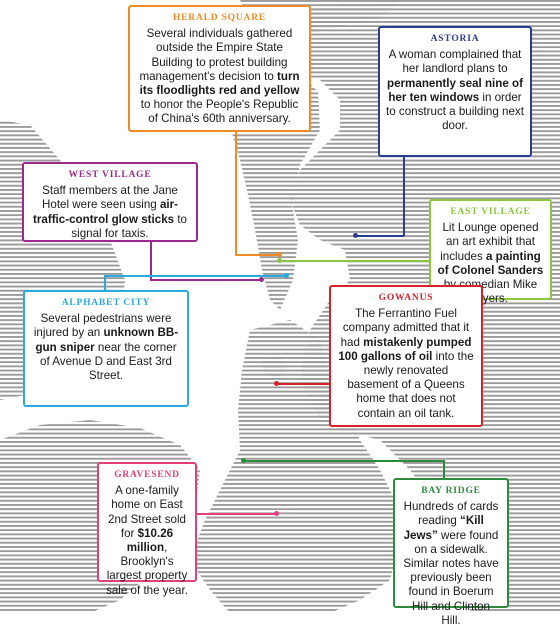 This screenshot has height=628, width=560. What do you see at coordinates (219, 18) in the screenshot?
I see `callout-title: HERALD SQUARE` at bounding box center [219, 18].